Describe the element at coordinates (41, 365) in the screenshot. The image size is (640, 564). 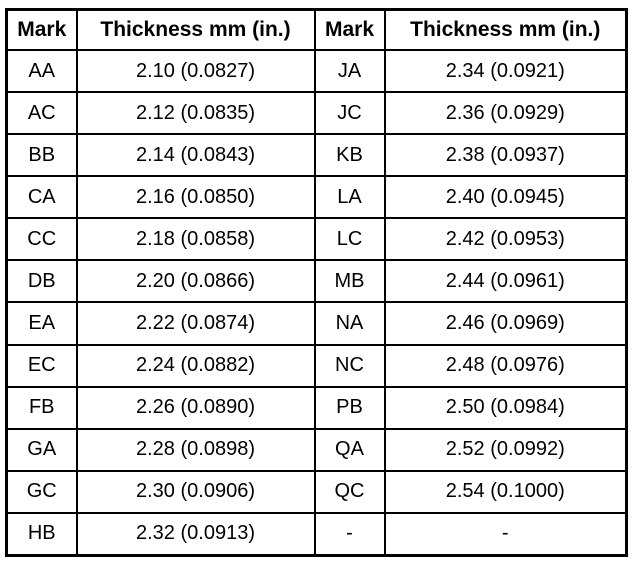
I see `mark-cell: EC` at that location.